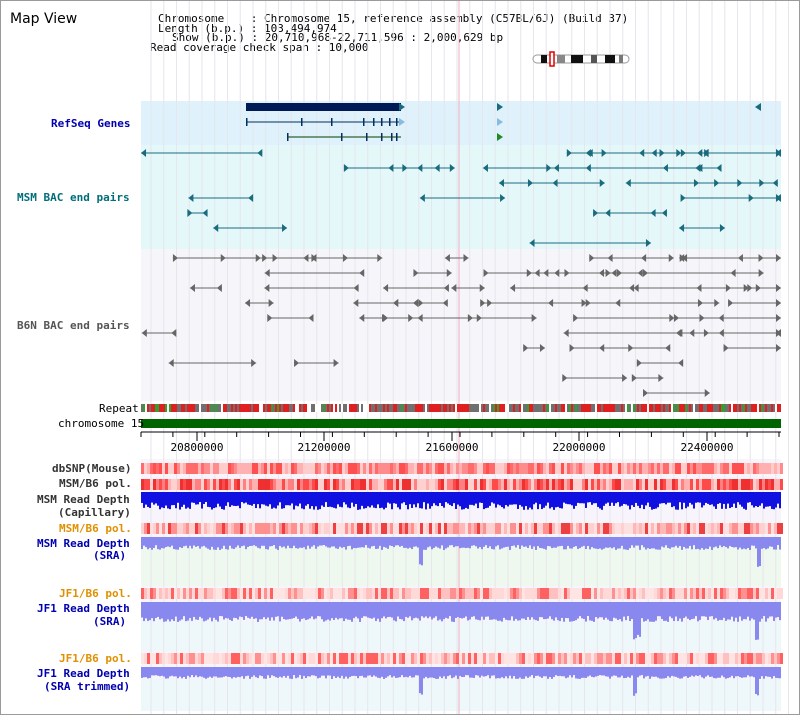  What do you see at coordinates (581, 59) in the screenshot?
I see `chromosome-ideogram` at bounding box center [581, 59].